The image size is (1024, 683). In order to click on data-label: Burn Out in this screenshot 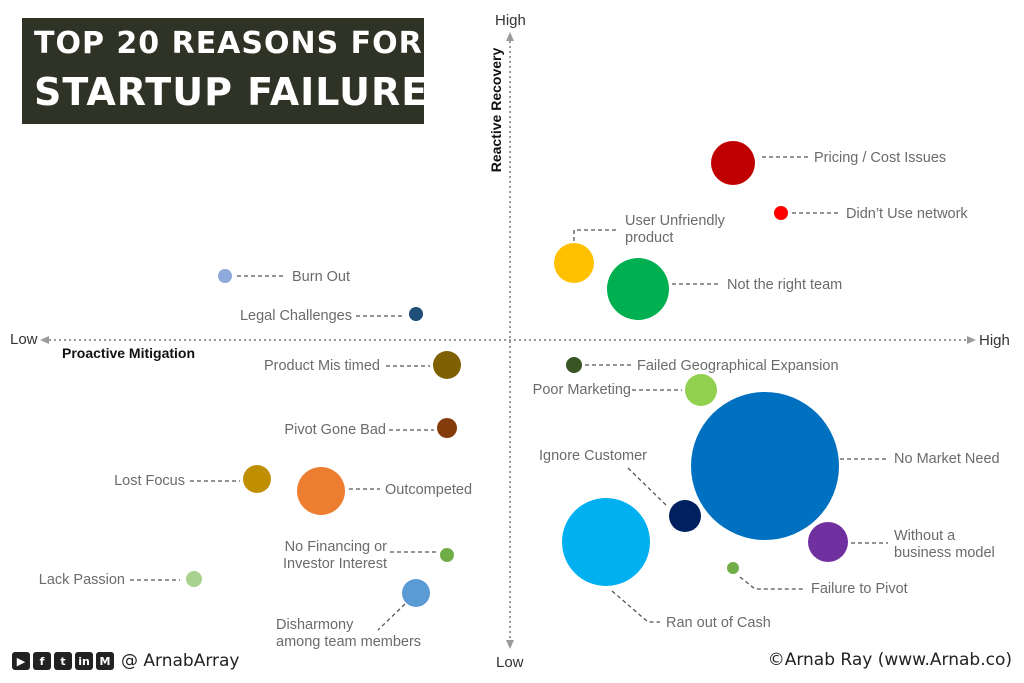, I will do `click(321, 277)`.